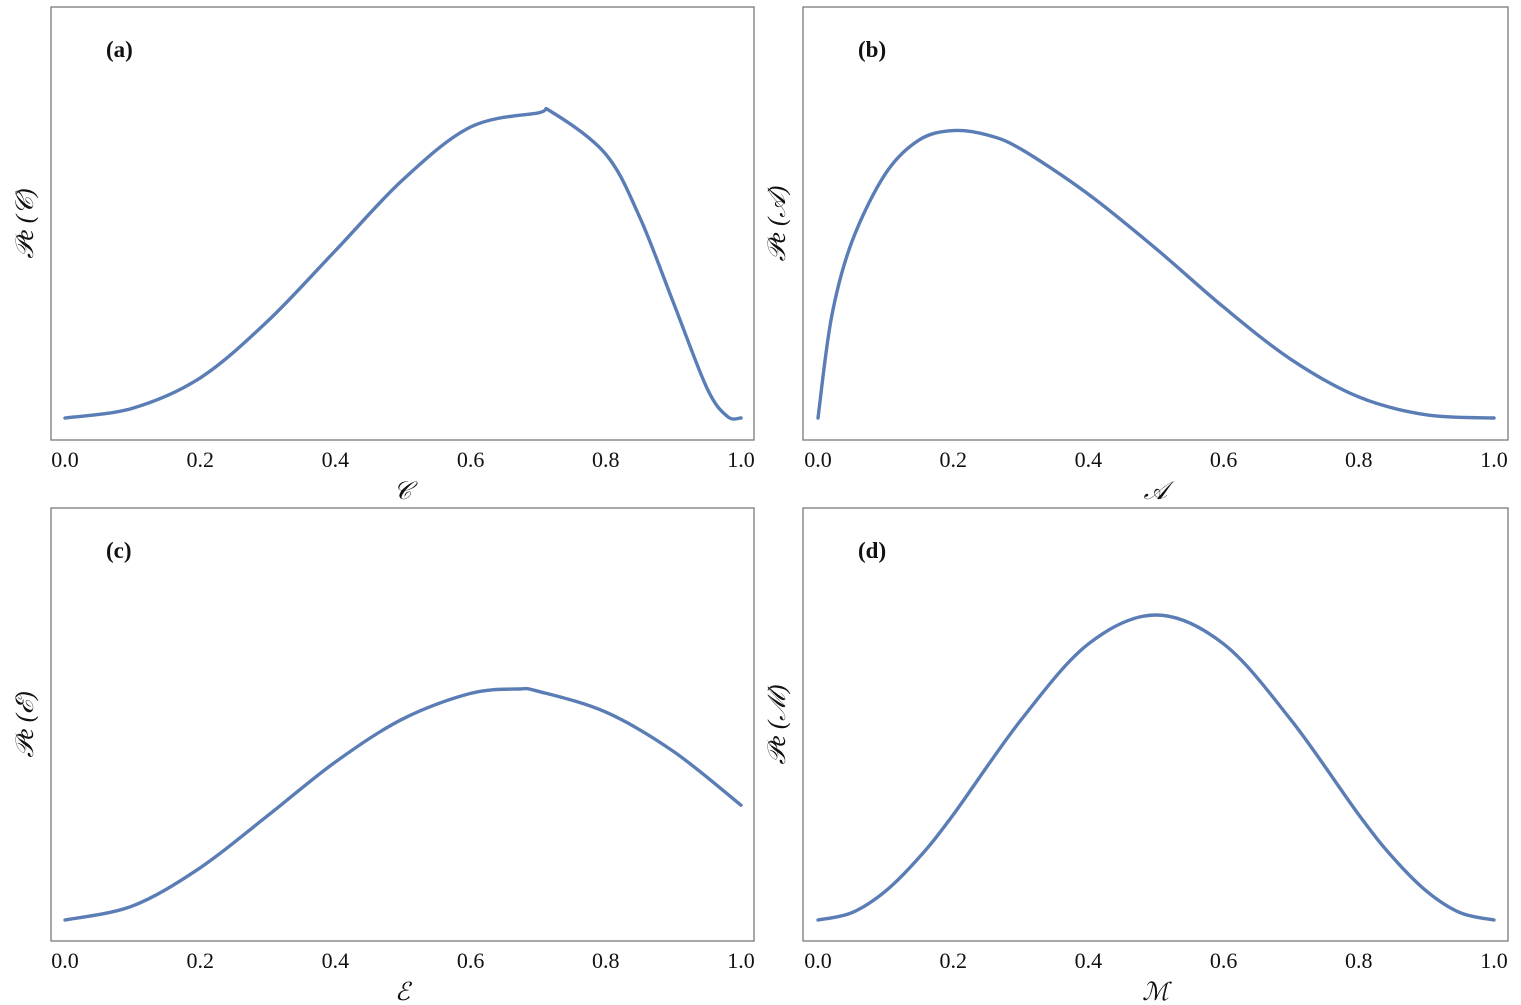 The image size is (1521, 1005). What do you see at coordinates (1157, 992) in the screenshot?
I see `x-axis-label: ℳ` at bounding box center [1157, 992].